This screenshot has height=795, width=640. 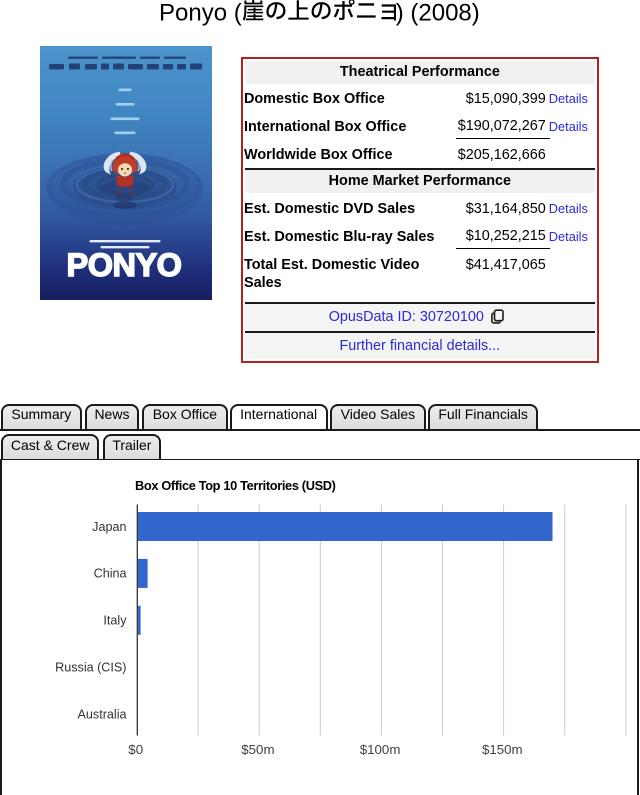 I want to click on svg-text: Italy, so click(x=115, y=621).